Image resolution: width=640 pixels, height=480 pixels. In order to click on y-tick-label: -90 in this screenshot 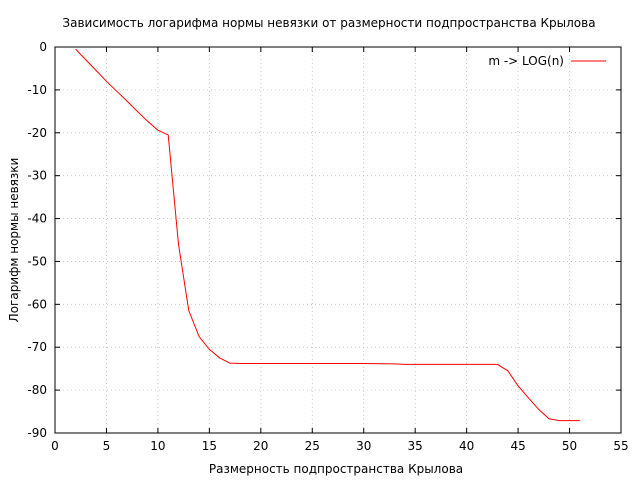, I will do `click(37, 433)`.